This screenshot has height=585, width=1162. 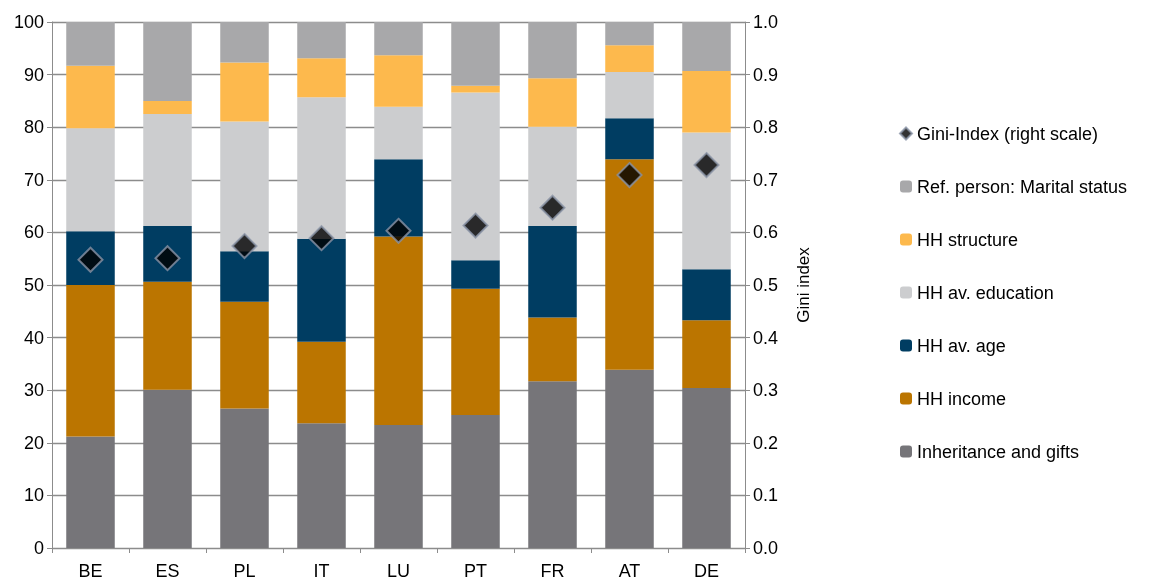 I want to click on x-tick-label: LU, so click(x=398, y=571).